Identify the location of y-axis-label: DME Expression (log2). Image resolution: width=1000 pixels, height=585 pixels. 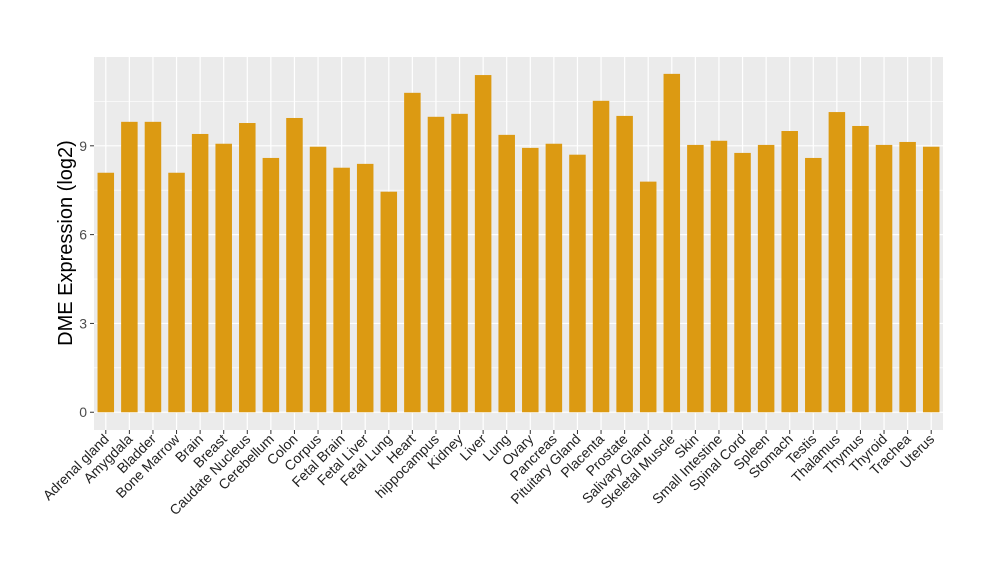
(66, 243).